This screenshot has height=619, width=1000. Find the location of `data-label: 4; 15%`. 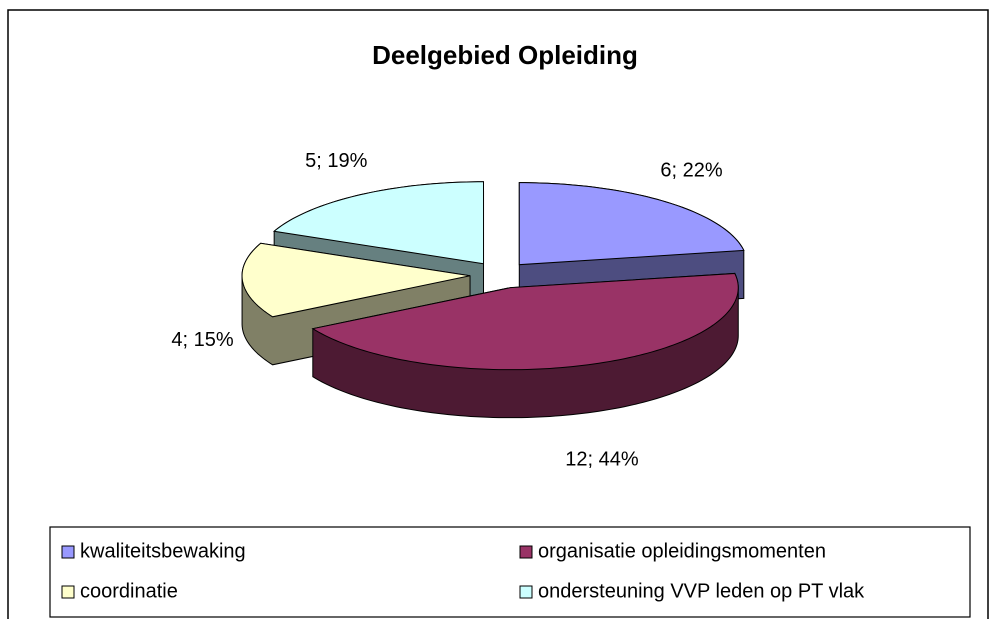

data-label: 4; 15% is located at coordinates (202, 340).